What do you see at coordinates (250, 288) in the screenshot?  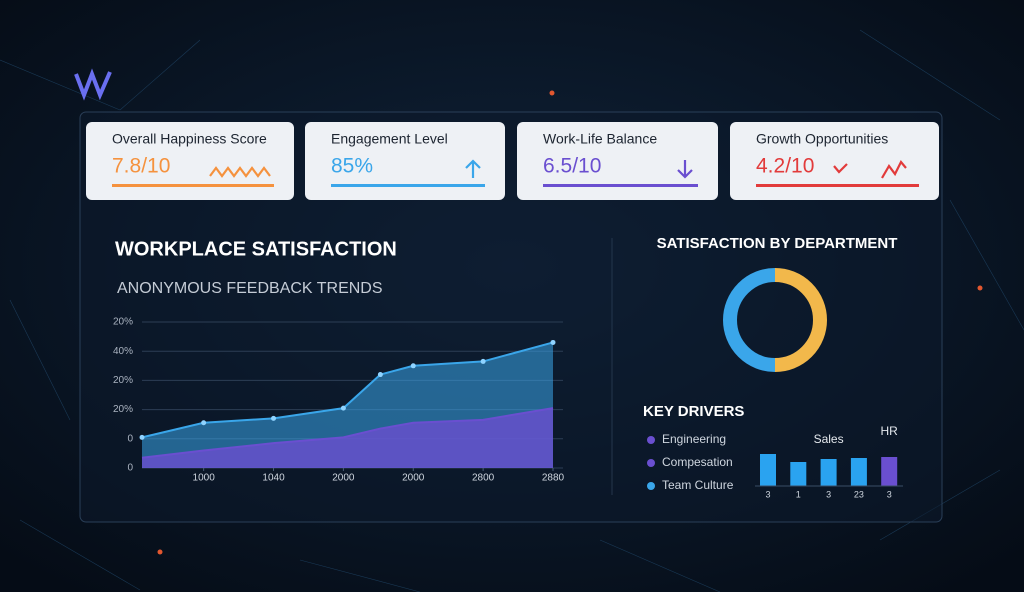 I see `main-subtitle: ANONYMOUS FEEDBACK TRENDS` at bounding box center [250, 288].